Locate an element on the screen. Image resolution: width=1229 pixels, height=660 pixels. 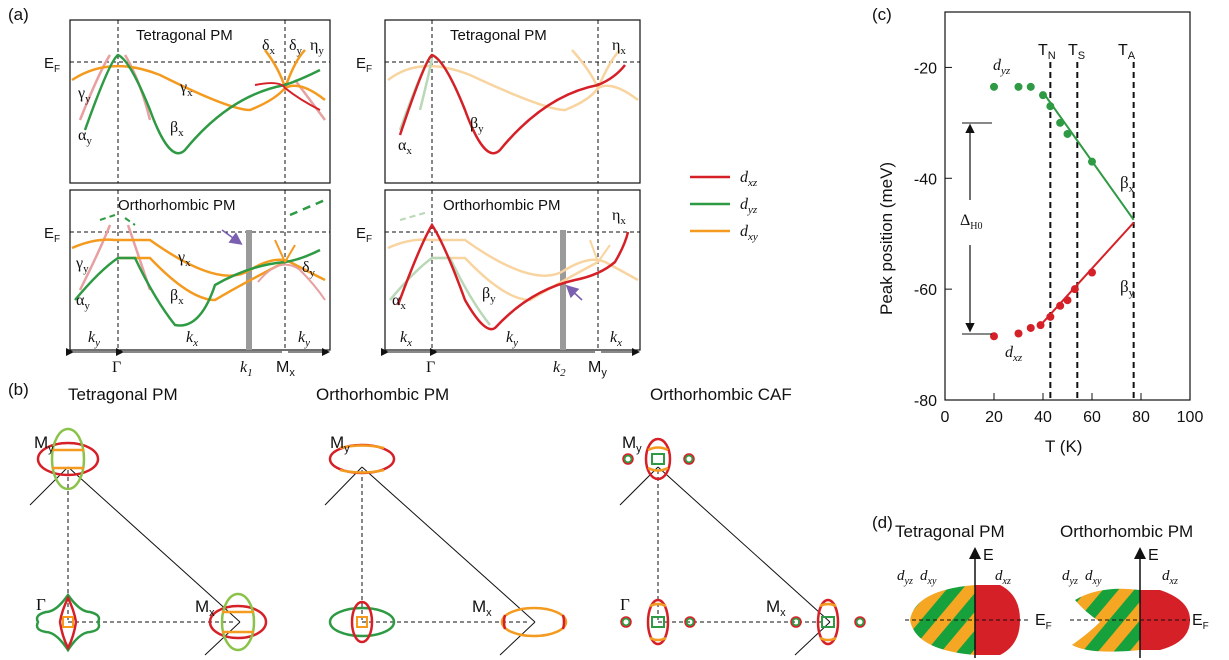
orbital-sketch-tetragonal: E EF dyz dxy dxz is located at coordinates (974, 602).